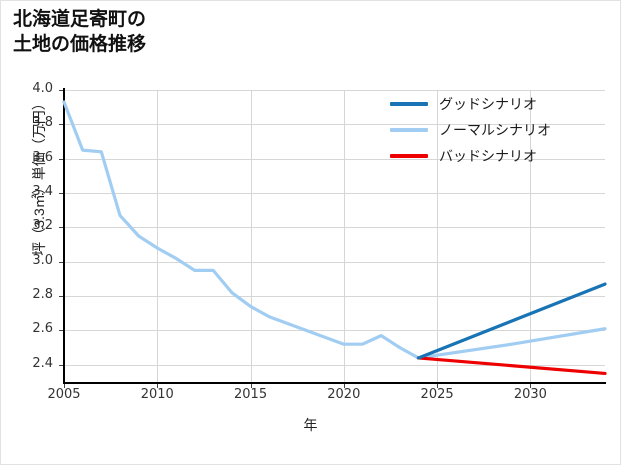 This screenshot has width=621, height=465. Describe the element at coordinates (42, 260) in the screenshot. I see `y-tick-label: 3.0` at that location.